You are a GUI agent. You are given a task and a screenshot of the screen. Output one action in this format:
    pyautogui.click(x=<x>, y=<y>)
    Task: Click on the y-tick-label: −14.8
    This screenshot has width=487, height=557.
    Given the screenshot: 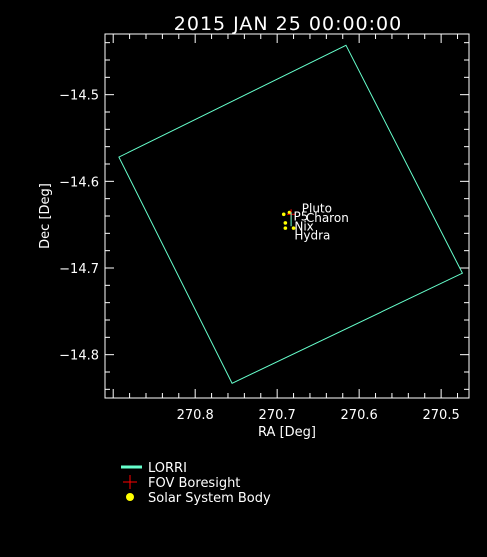 What is the action you would take?
    pyautogui.click(x=79, y=356)
    